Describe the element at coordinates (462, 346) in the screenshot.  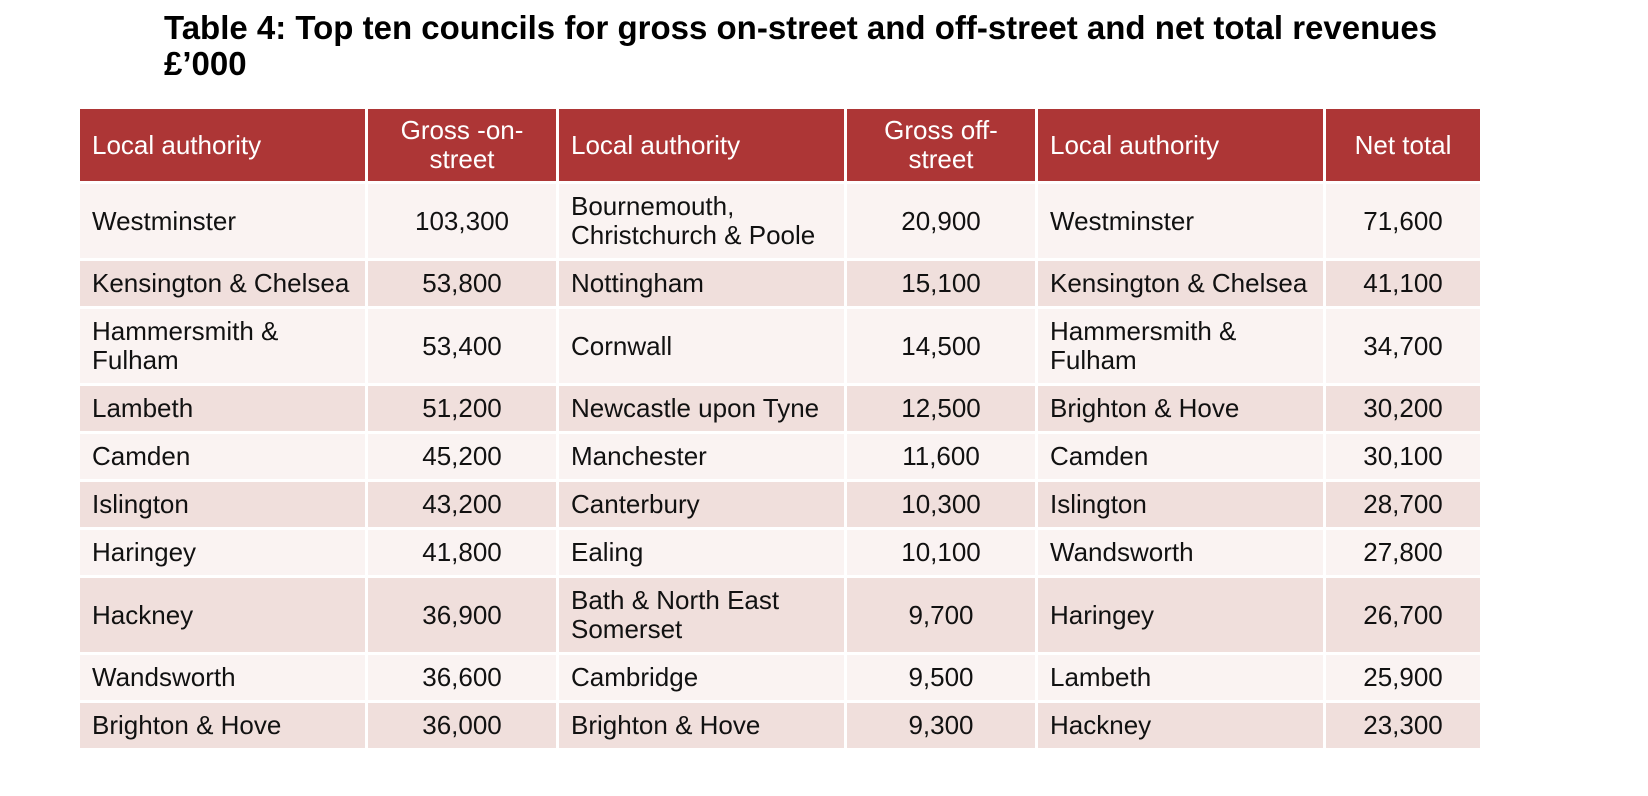
I see `on-street-value: 53,400` at that location.